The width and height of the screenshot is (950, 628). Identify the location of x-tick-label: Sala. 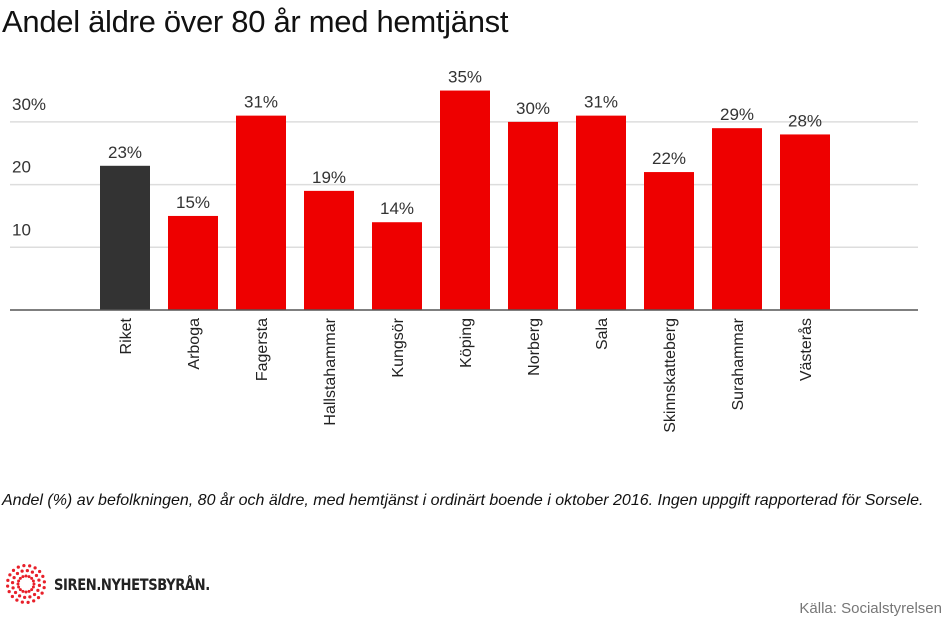
(602, 334).